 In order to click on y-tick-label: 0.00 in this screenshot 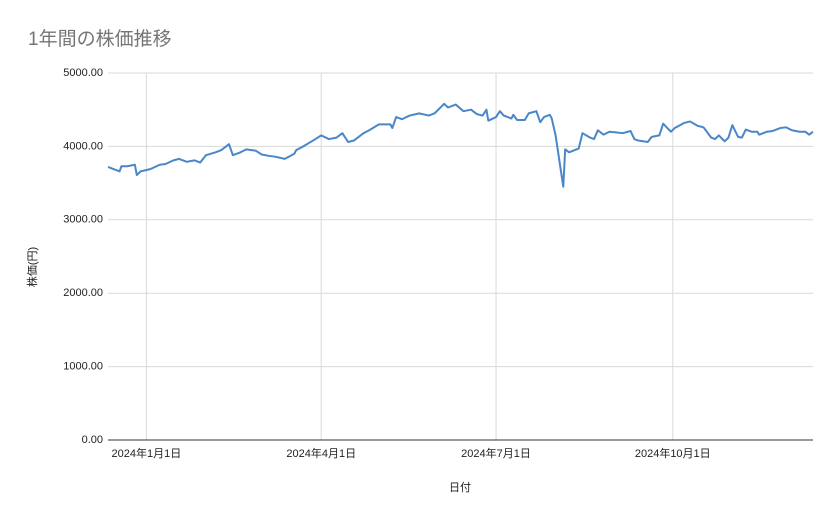, I will do `click(92, 440)`.